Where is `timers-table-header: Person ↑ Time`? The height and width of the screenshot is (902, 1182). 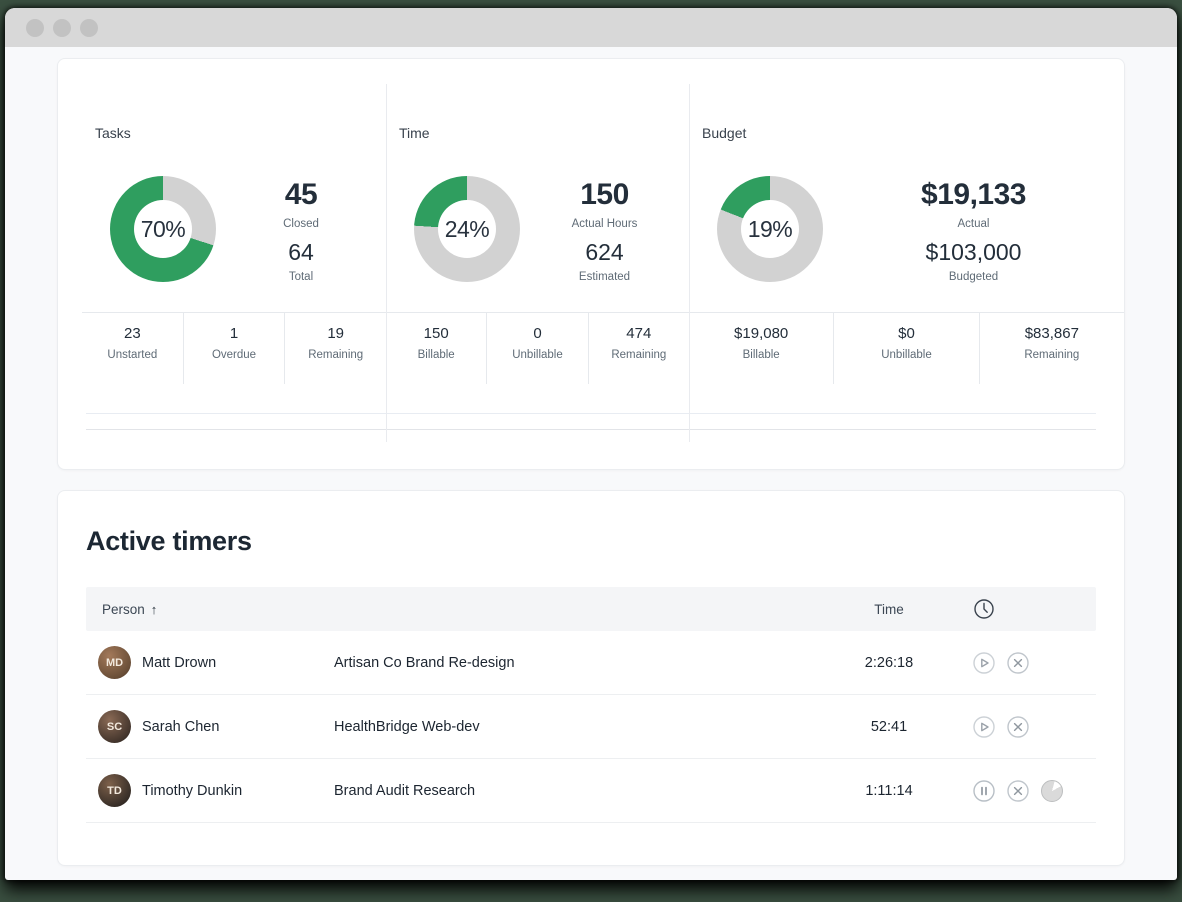 timers-table-header: Person ↑ Time is located at coordinates (591, 609).